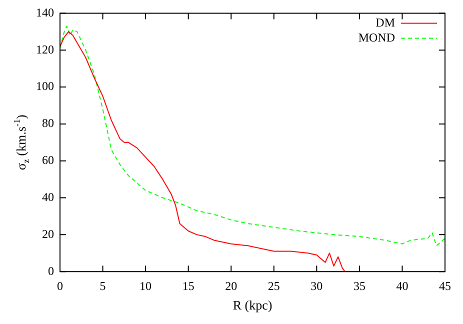 This screenshot has width=463, height=324. I want to click on x-tick-label: 40, so click(402, 285).